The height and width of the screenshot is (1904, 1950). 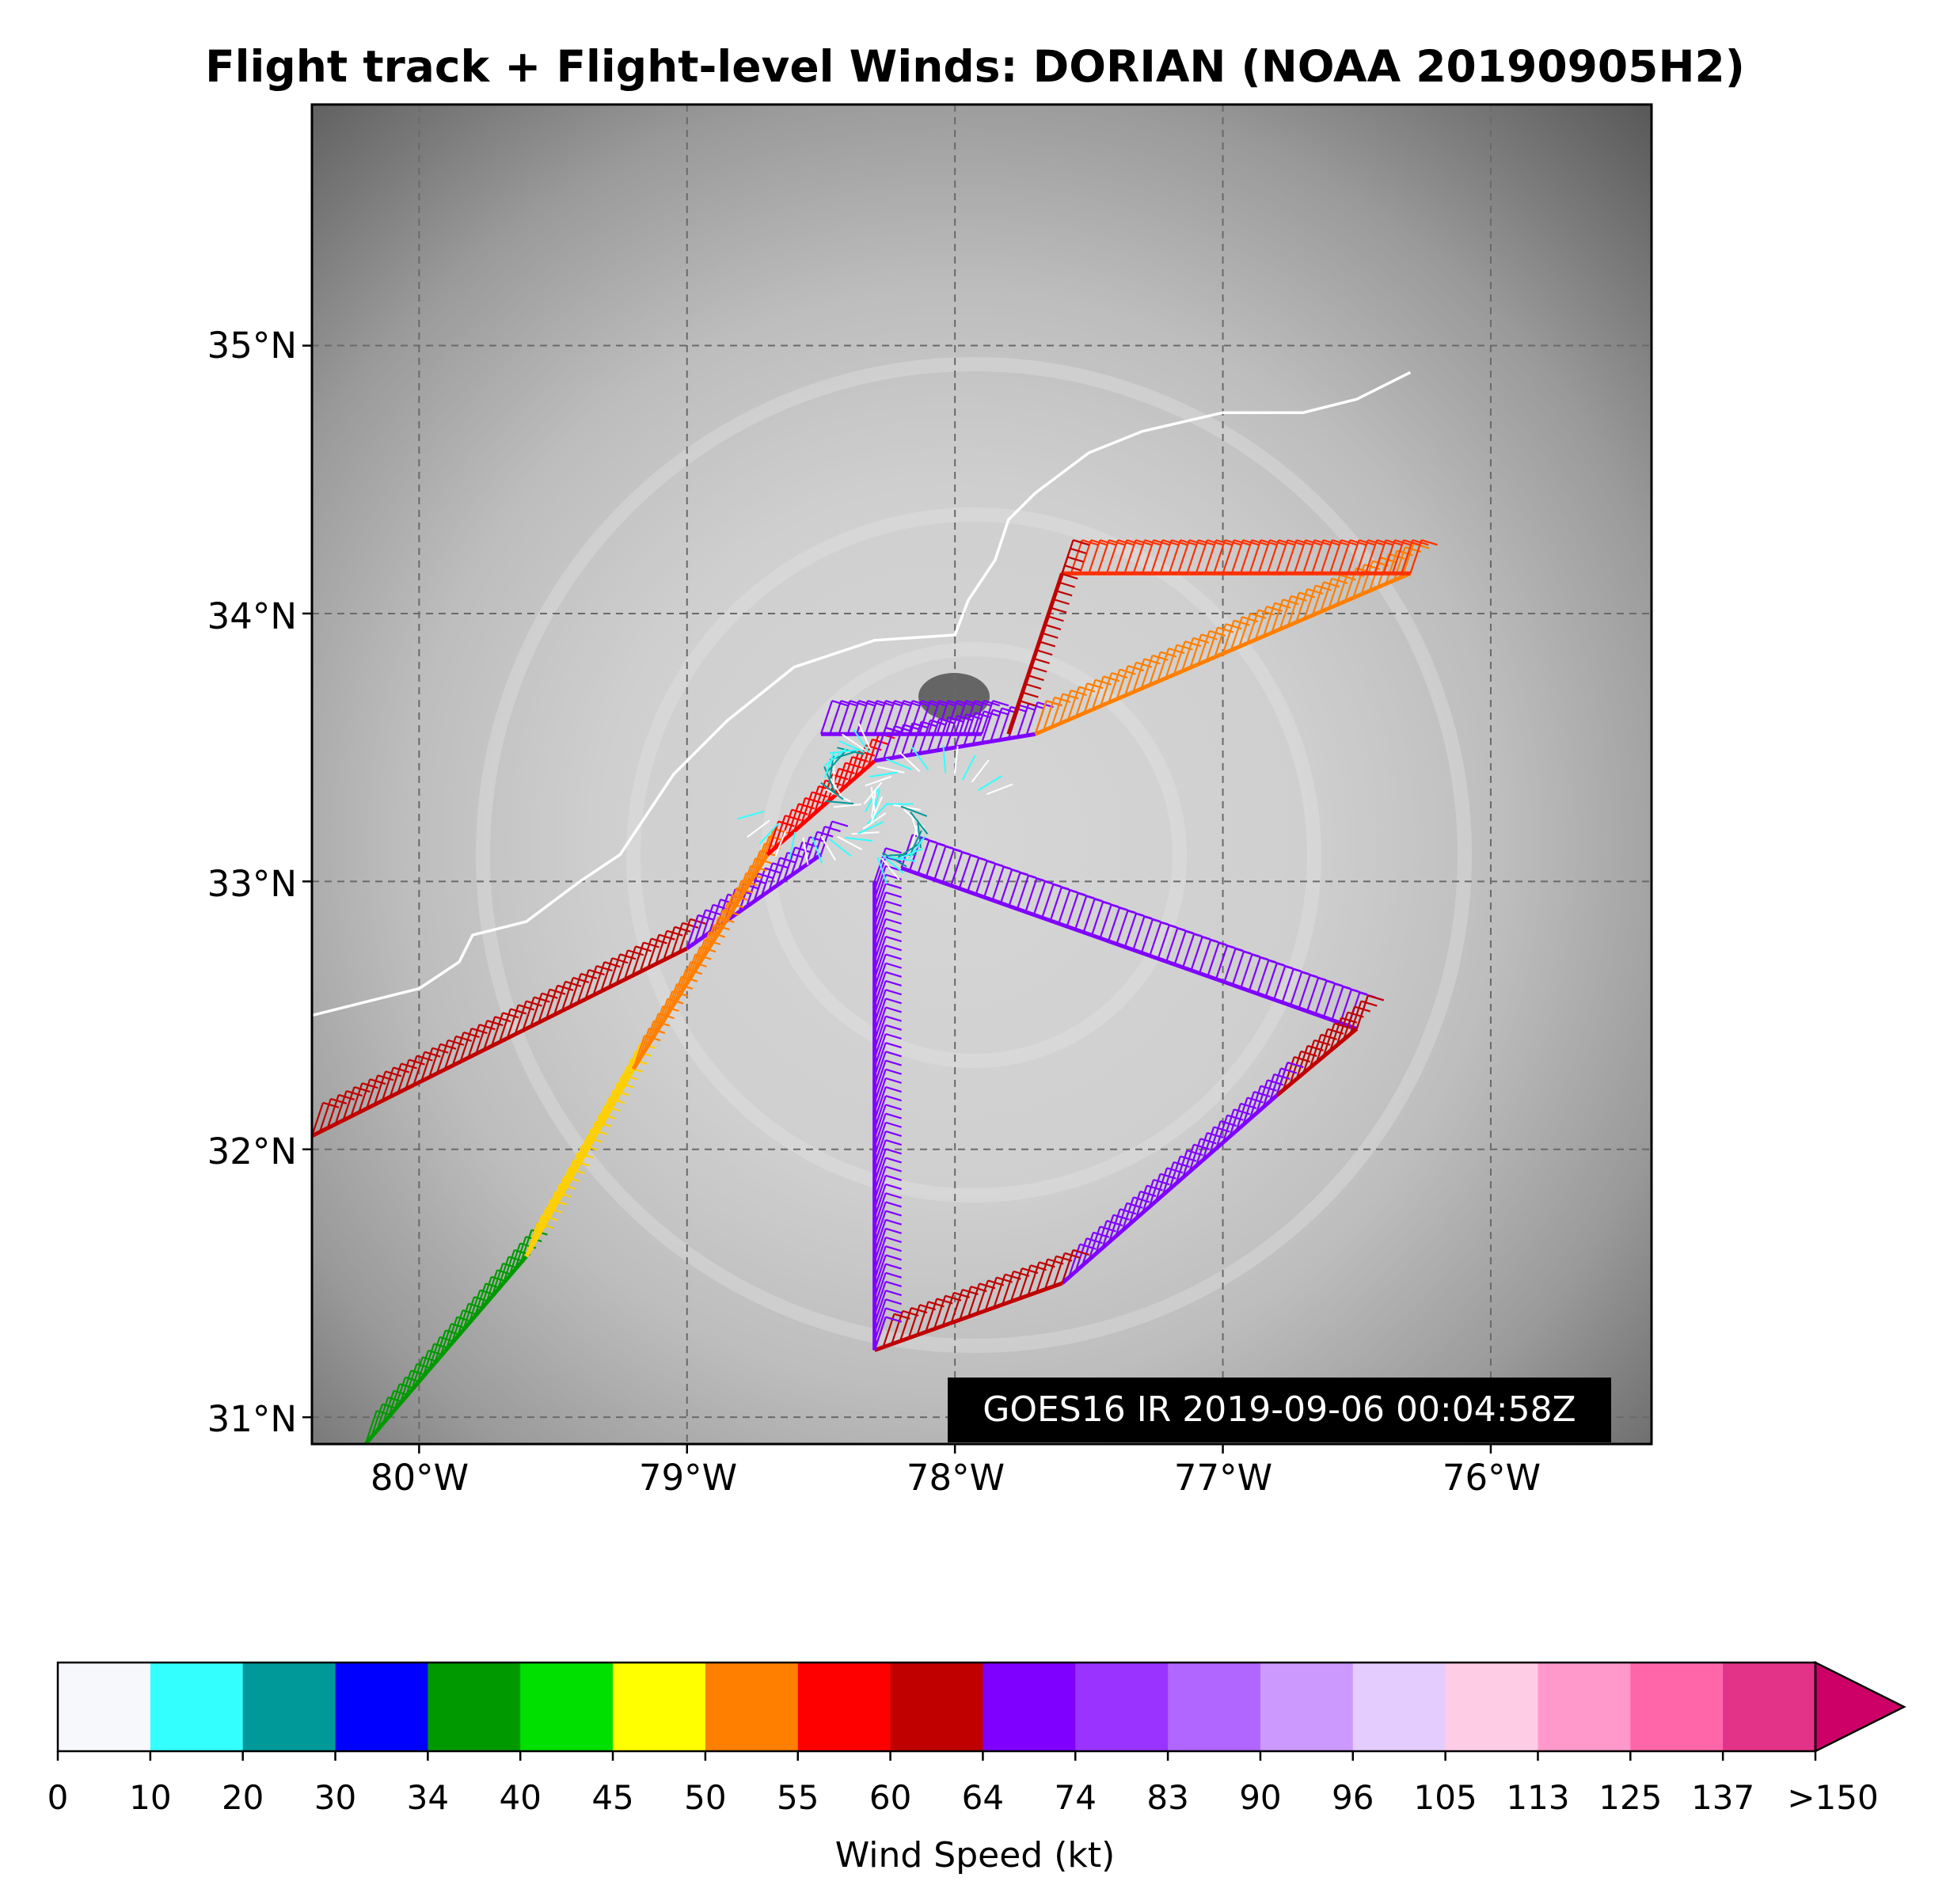 What do you see at coordinates (1445, 1797) in the screenshot?
I see `colorbar-tick-label: 105` at bounding box center [1445, 1797].